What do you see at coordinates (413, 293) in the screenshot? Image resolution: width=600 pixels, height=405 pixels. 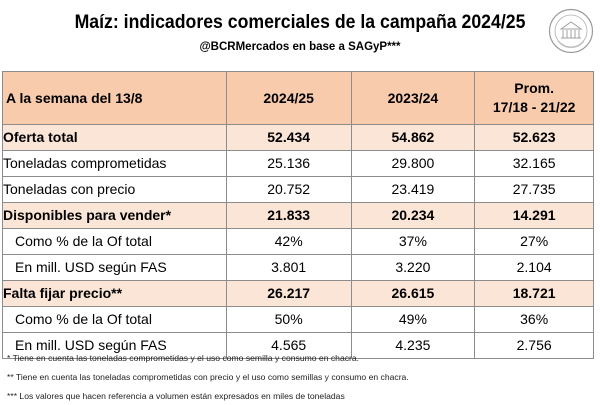 I see `cell-2023-24: 26.615` at bounding box center [413, 293].